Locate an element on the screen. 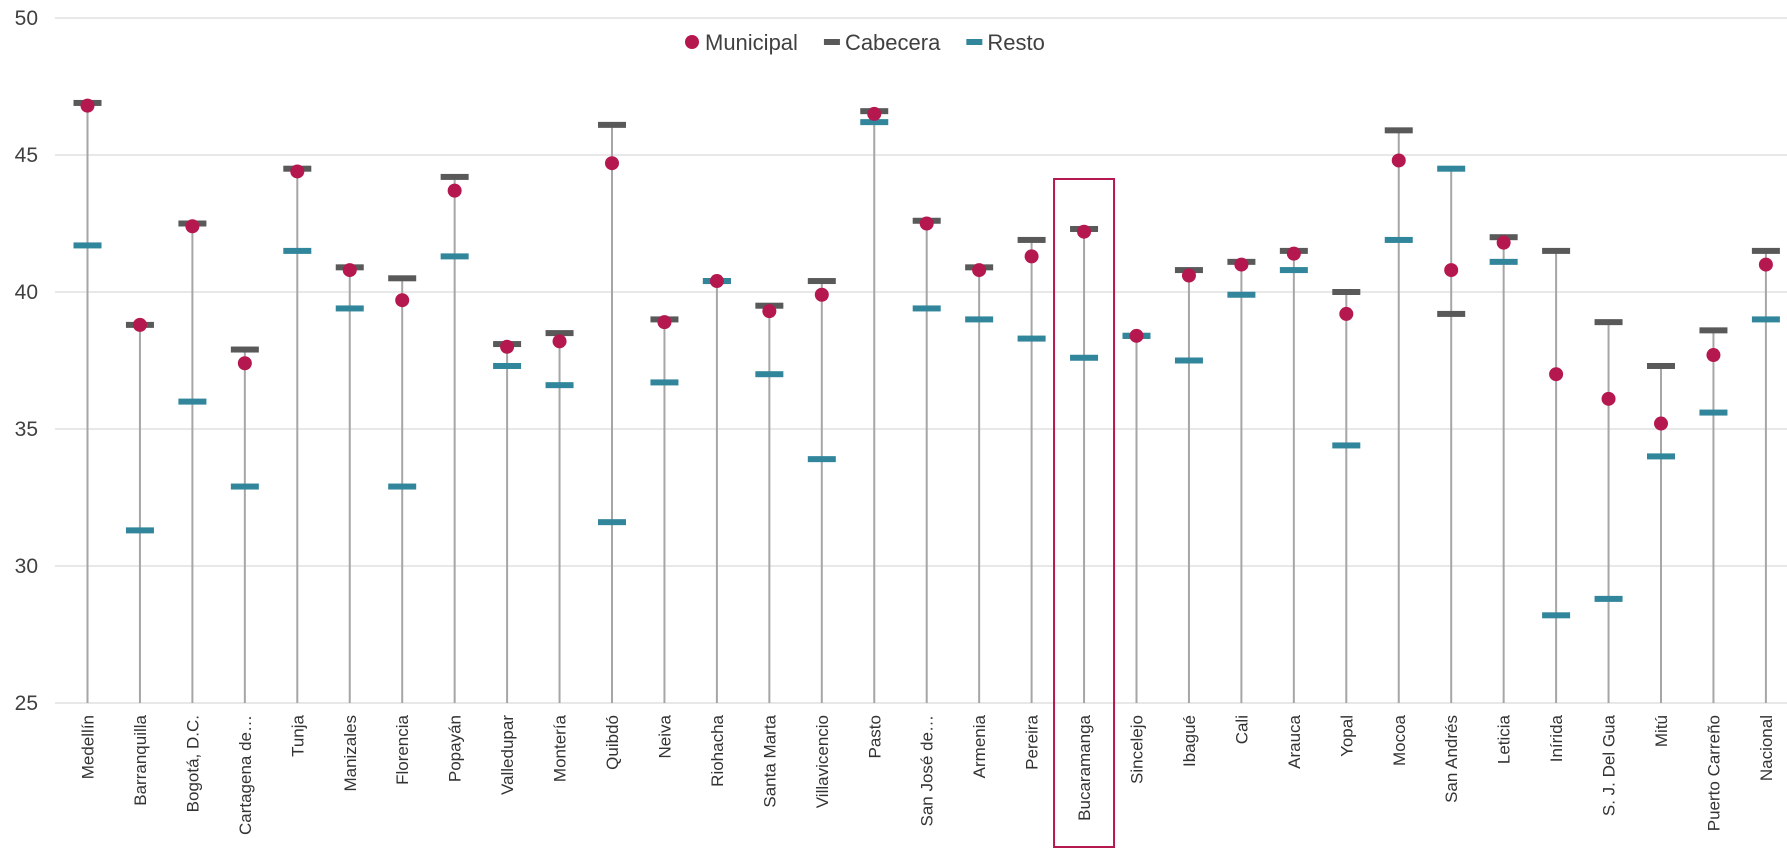  x-tick-label: Quibdó is located at coordinates (612, 742).